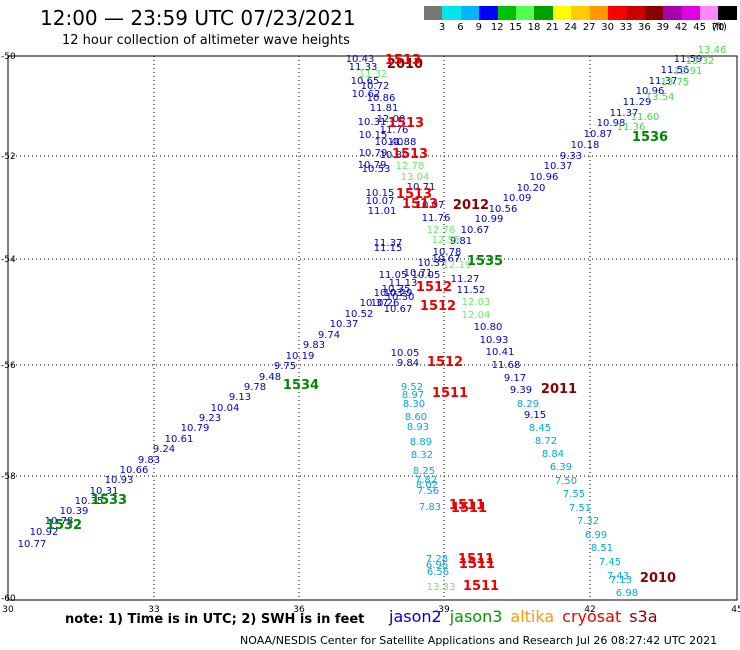 The height and width of the screenshot is (650, 740). Describe the element at coordinates (44, 532) in the screenshot. I see `wave-height-label: 10.92` at that location.